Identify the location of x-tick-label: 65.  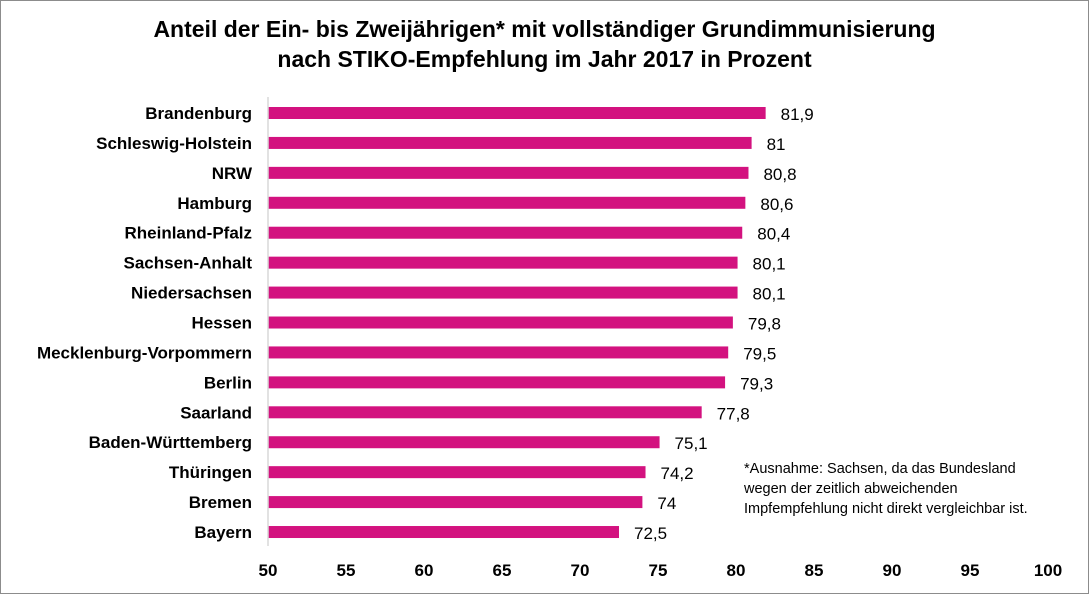
(502, 570).